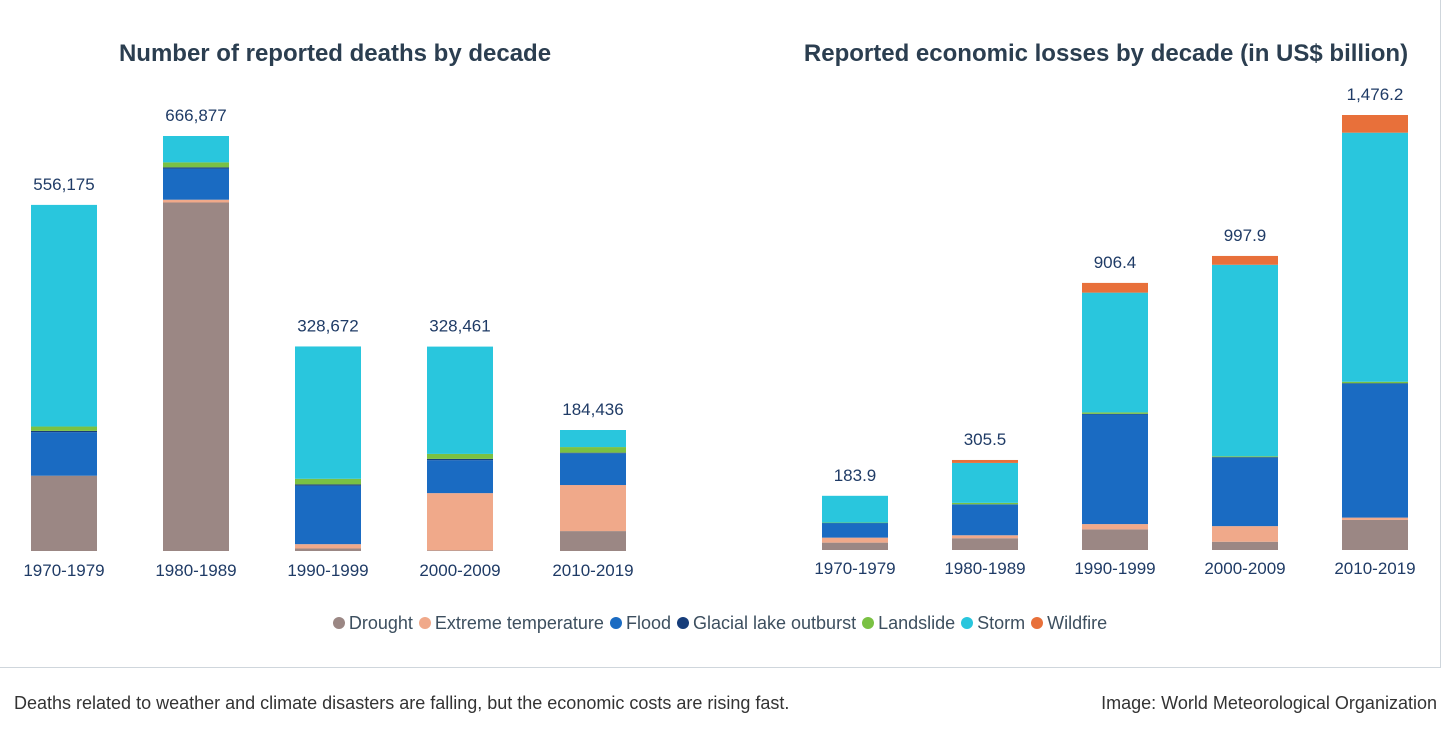  What do you see at coordinates (967, 623) in the screenshot?
I see `legend-swatch-storm` at bounding box center [967, 623].